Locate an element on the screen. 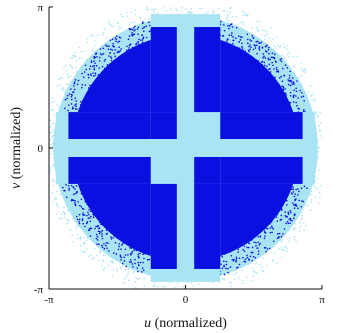 The height and width of the screenshot is (333, 337). dark-row-band-right is located at coordinates (261, 170).